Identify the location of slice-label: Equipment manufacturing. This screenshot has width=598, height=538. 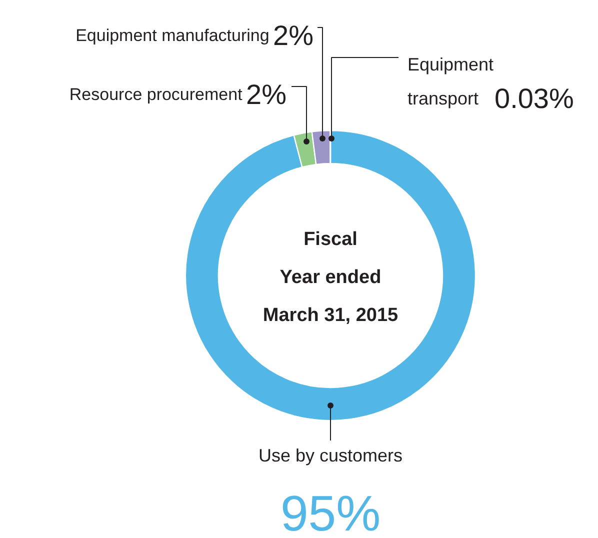
(173, 35).